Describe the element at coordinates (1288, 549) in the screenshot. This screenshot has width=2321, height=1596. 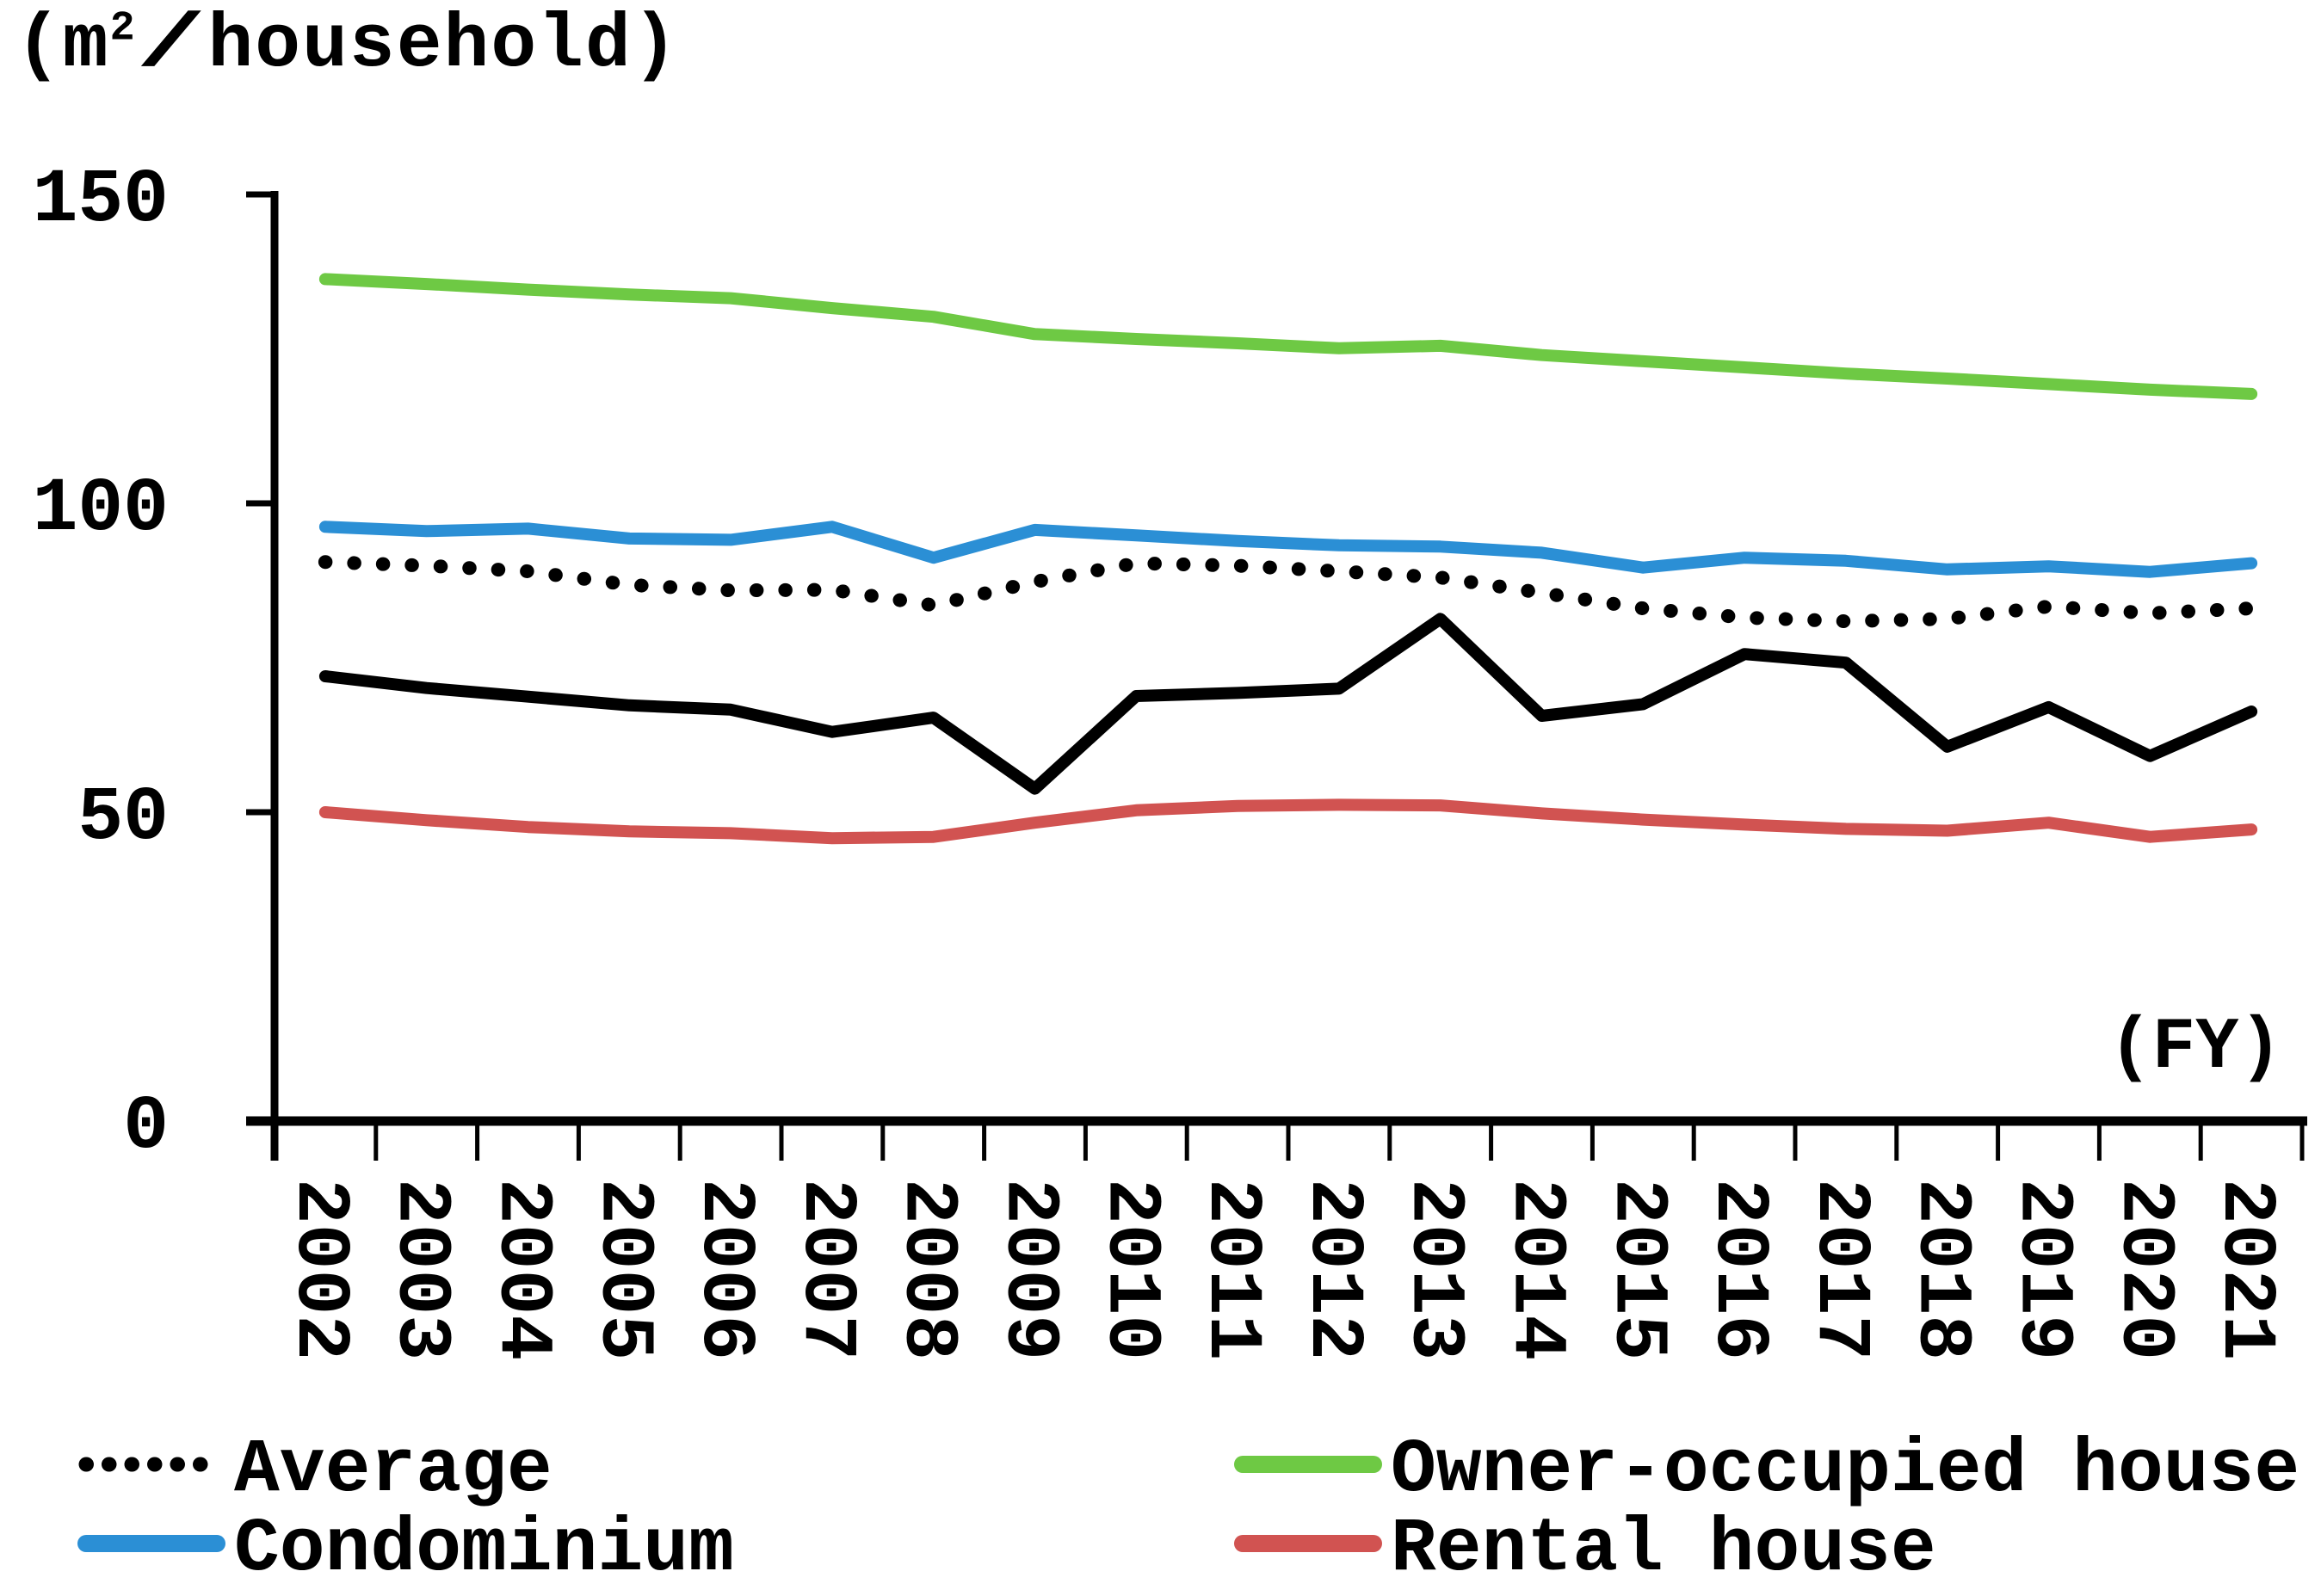
I see `series-line-condominium` at that location.